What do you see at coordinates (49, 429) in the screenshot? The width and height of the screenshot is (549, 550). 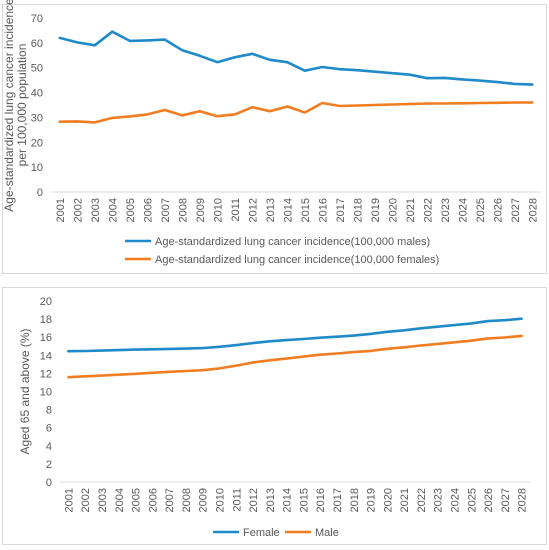 I see `y-tick-label: 6` at bounding box center [49, 429].